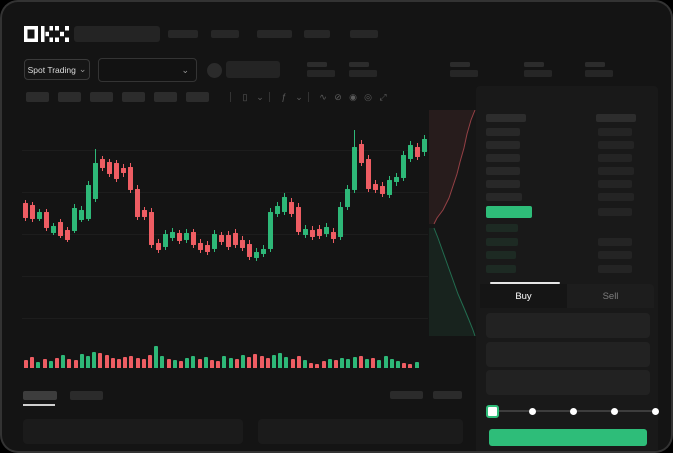 The width and height of the screenshot is (673, 453). Describe the element at coordinates (323, 97) in the screenshot. I see `line-tools-icon: ∿` at that location.